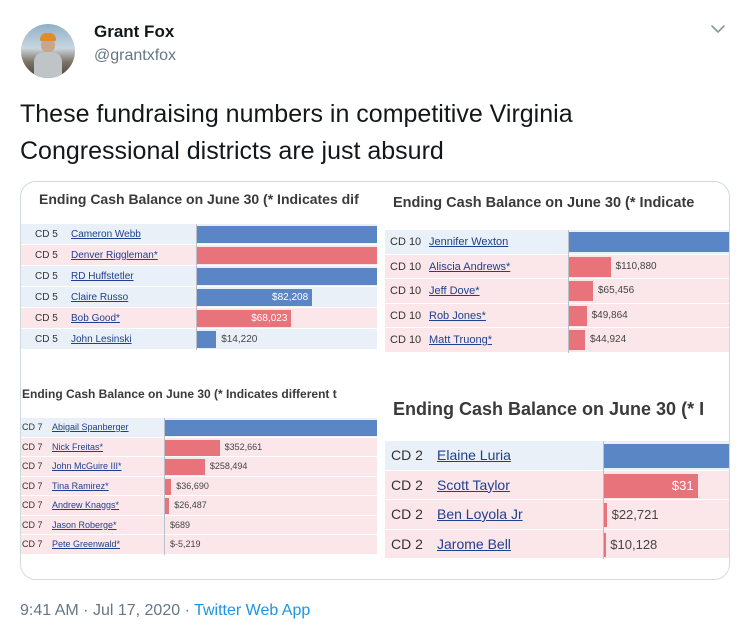  I want to click on author-handle: @grantxfox, so click(135, 55).